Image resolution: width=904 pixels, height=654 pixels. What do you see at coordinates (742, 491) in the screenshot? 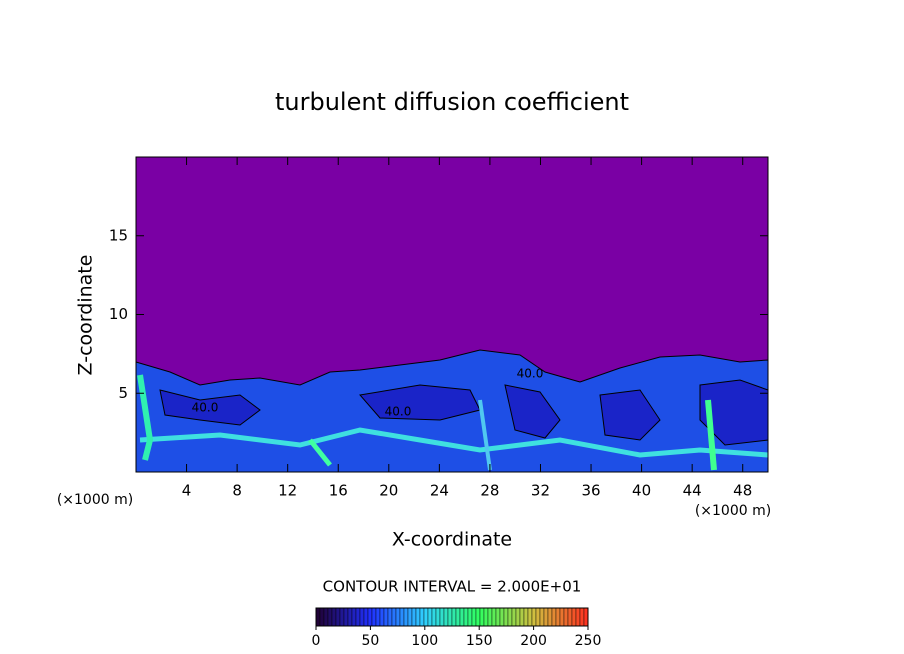
I see `x-tick-label: 48` at bounding box center [742, 491].